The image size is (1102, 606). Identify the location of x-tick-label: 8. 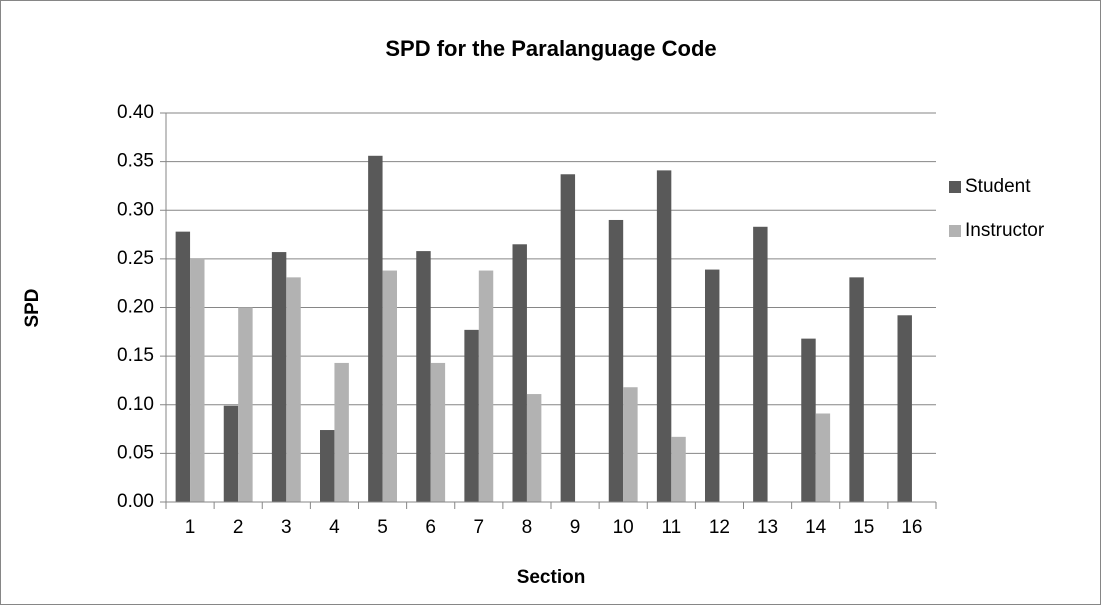
(527, 527).